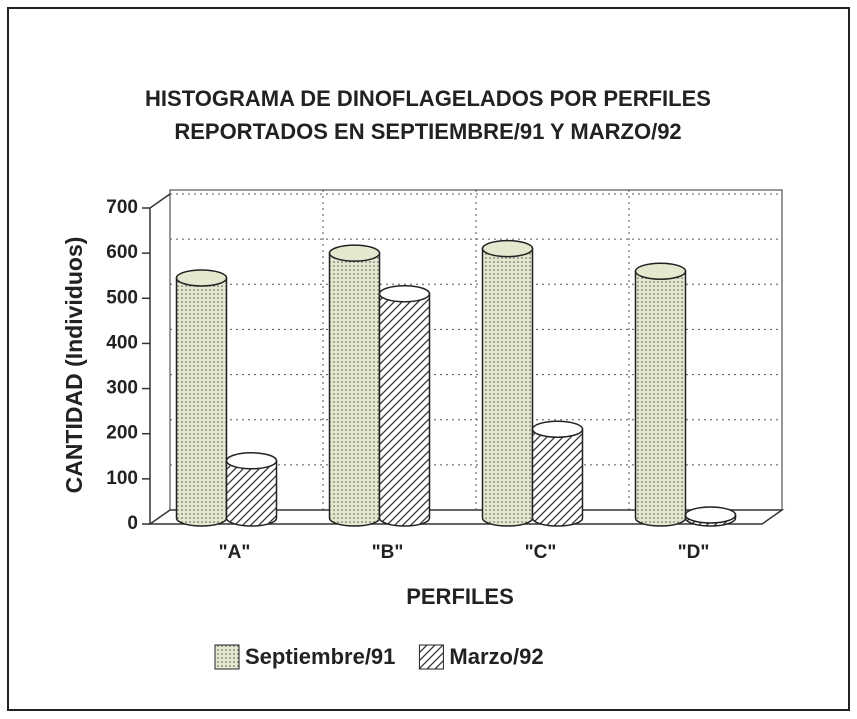  Describe the element at coordinates (496, 656) in the screenshot. I see `legend-label: Marzo/92` at that location.